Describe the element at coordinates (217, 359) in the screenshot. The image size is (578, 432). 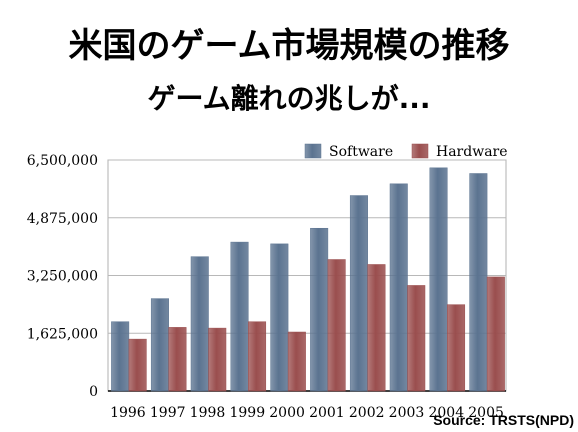
I see `bar-hardware-1998` at that location.